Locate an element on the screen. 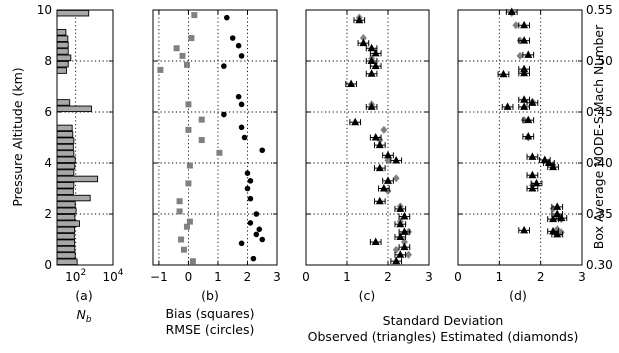  x-axis-title-rmse: RMSE (circles) is located at coordinates (210, 329).